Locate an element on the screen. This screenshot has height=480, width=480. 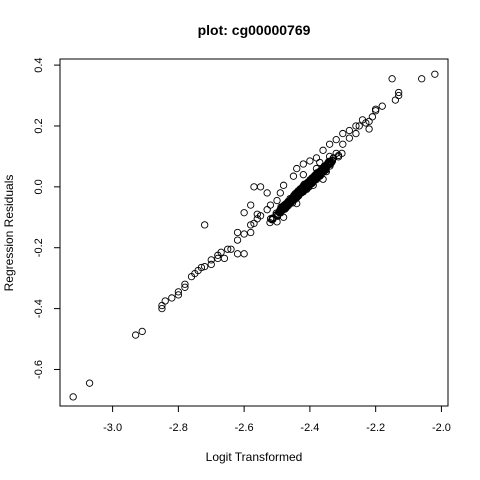
y-tick-label: -0.2 is located at coordinates (39, 247).